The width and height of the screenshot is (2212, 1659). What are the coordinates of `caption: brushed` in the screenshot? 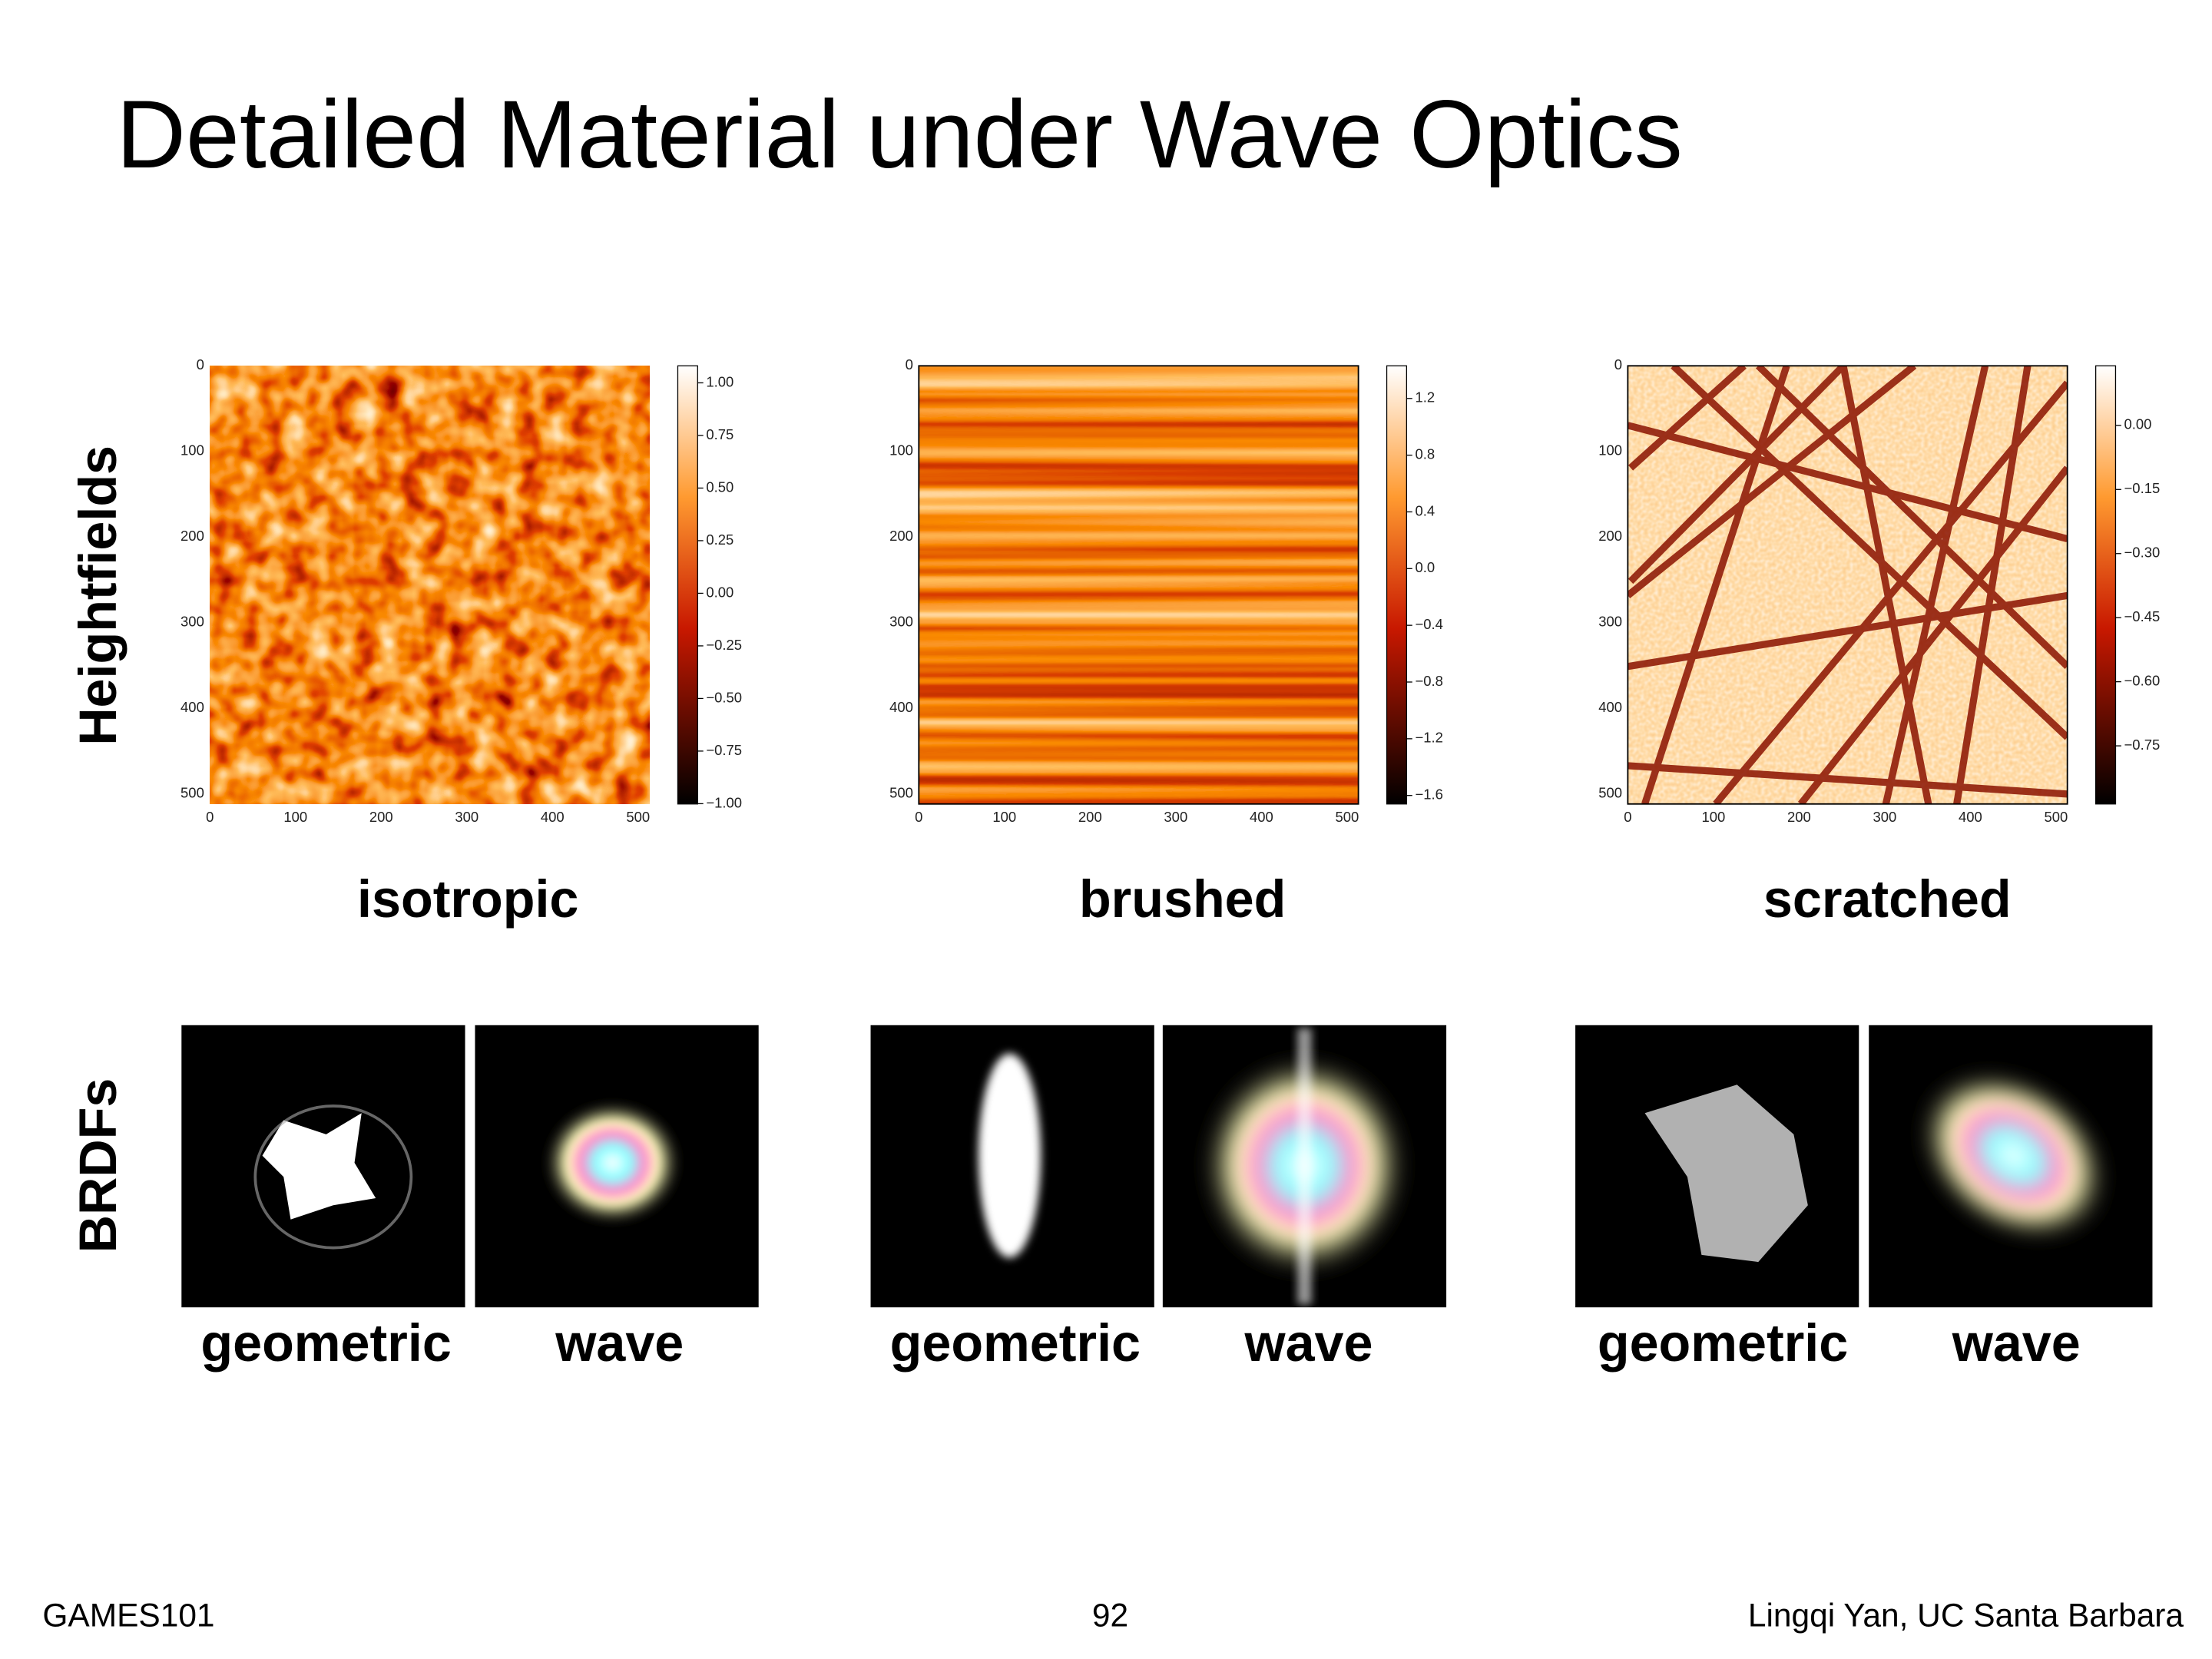 It's located at (1182, 899).